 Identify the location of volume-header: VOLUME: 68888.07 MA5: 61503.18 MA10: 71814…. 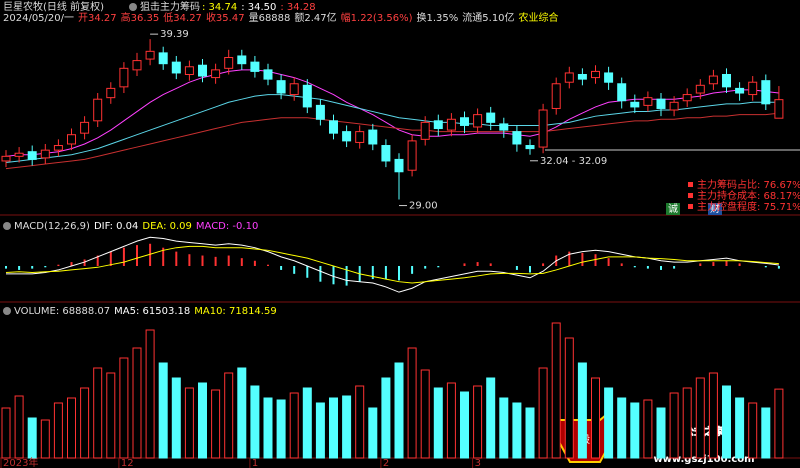
(145, 311).